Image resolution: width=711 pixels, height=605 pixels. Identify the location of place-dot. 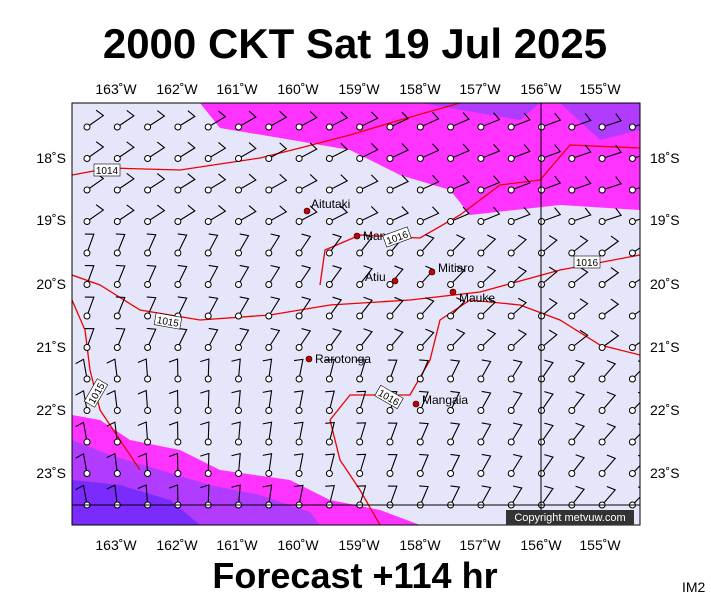
(395, 281).